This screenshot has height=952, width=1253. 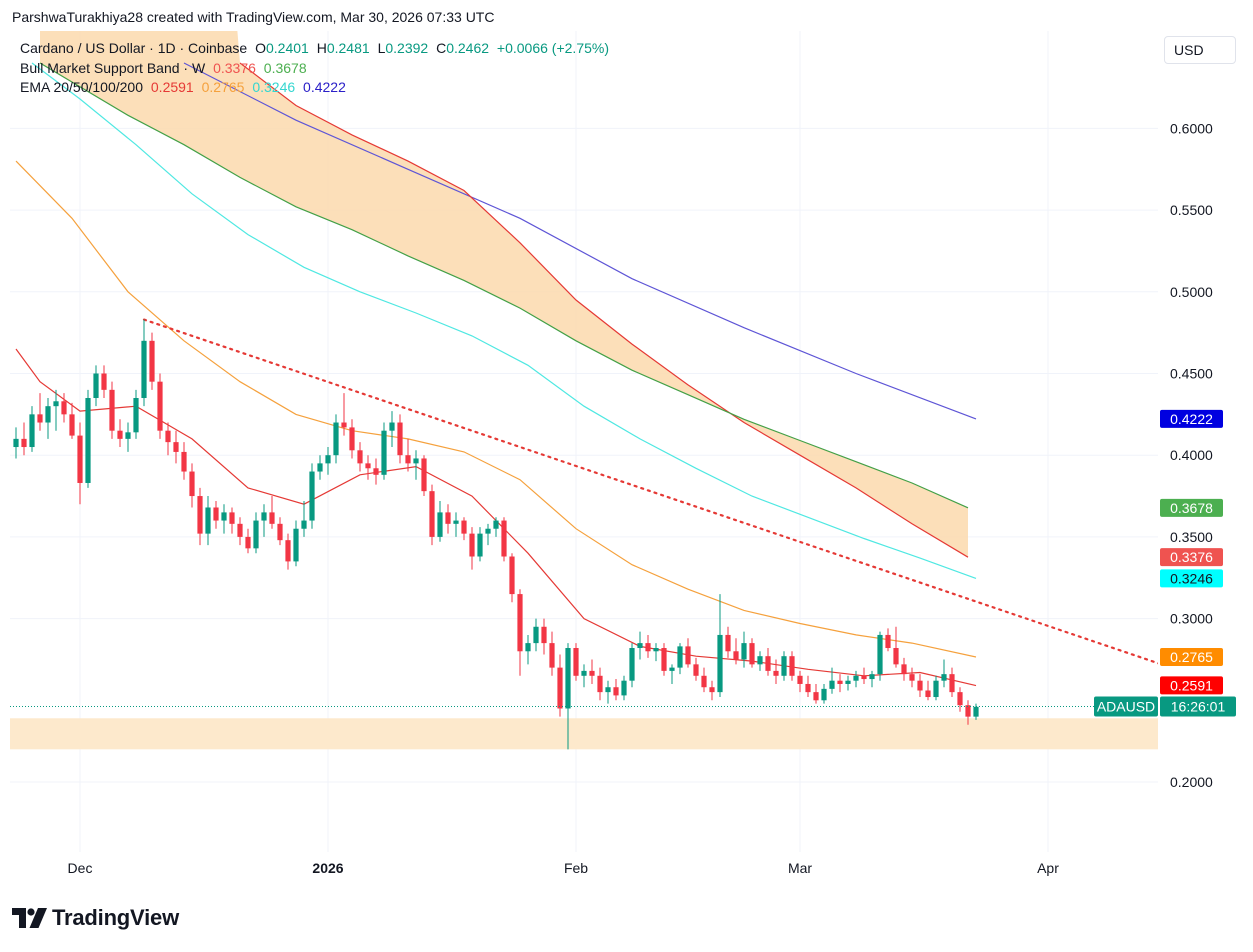 I want to click on x-tick-label: Dec, so click(x=80, y=868).